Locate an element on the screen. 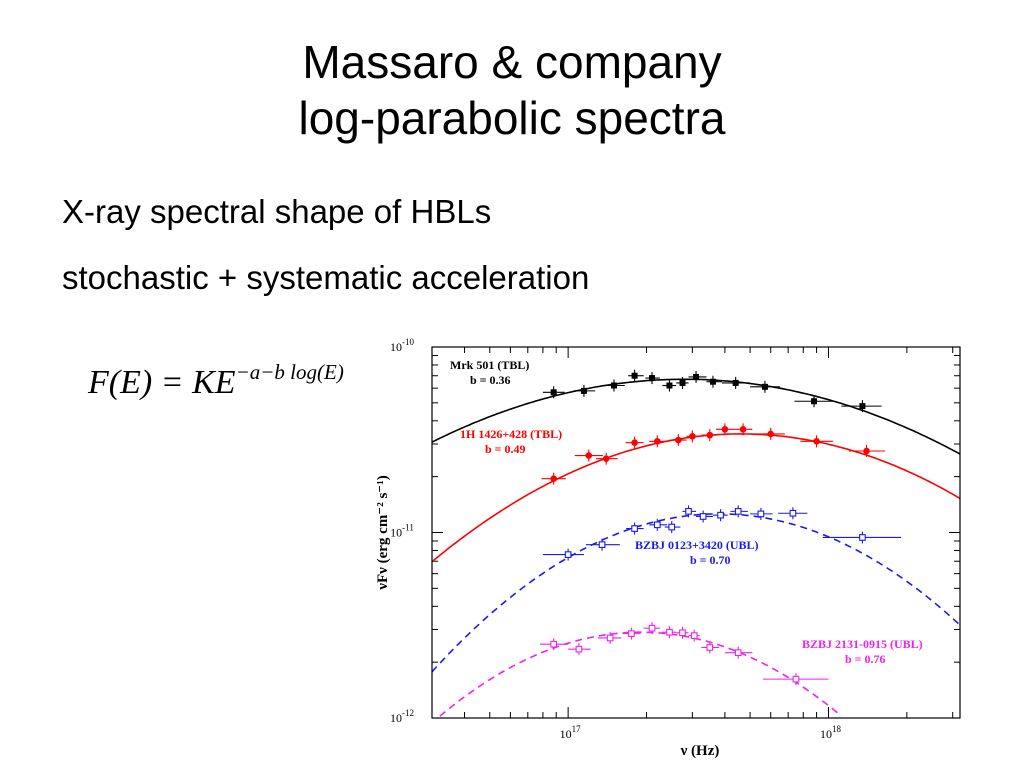  series-b-label-1: b = 0.49 is located at coordinates (505, 449).